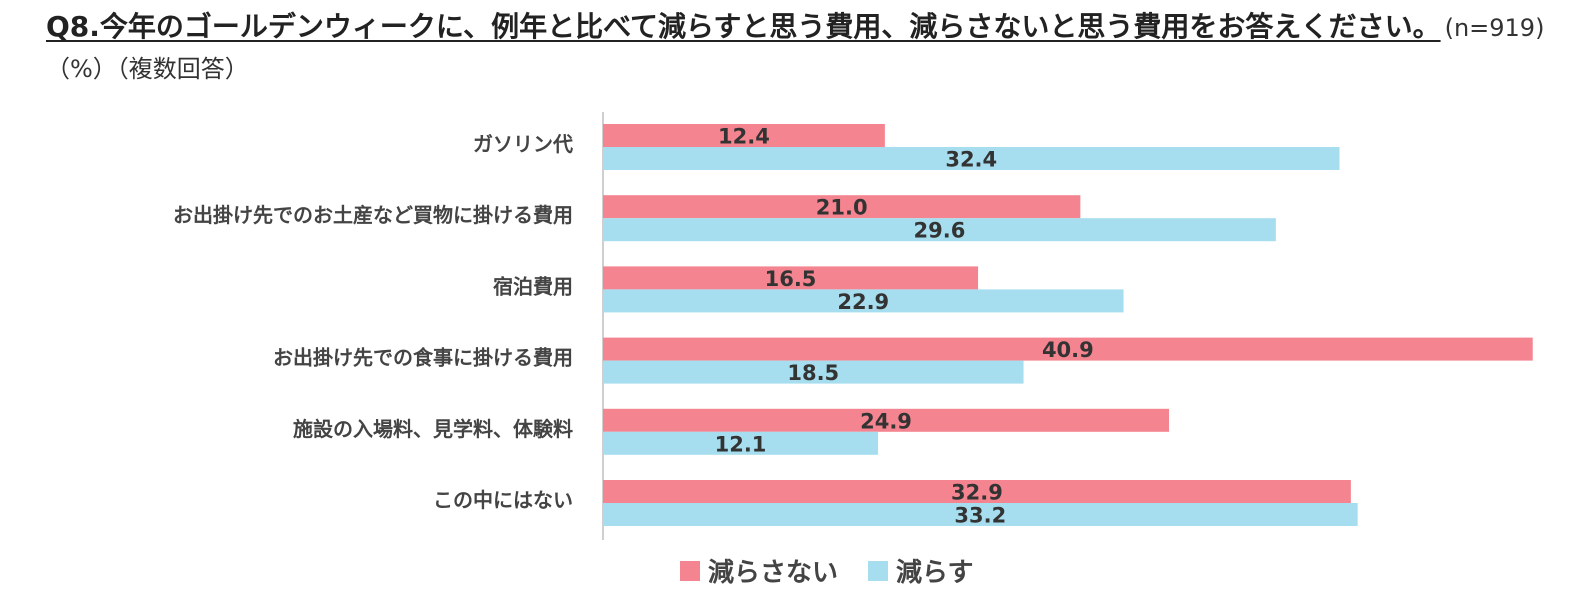 The height and width of the screenshot is (595, 1572). I want to click on legend-item-reduce: 減らす, so click(921, 570).